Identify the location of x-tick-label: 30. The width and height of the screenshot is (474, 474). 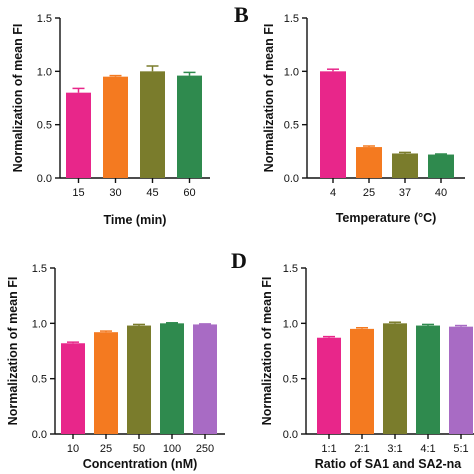
(115, 193).